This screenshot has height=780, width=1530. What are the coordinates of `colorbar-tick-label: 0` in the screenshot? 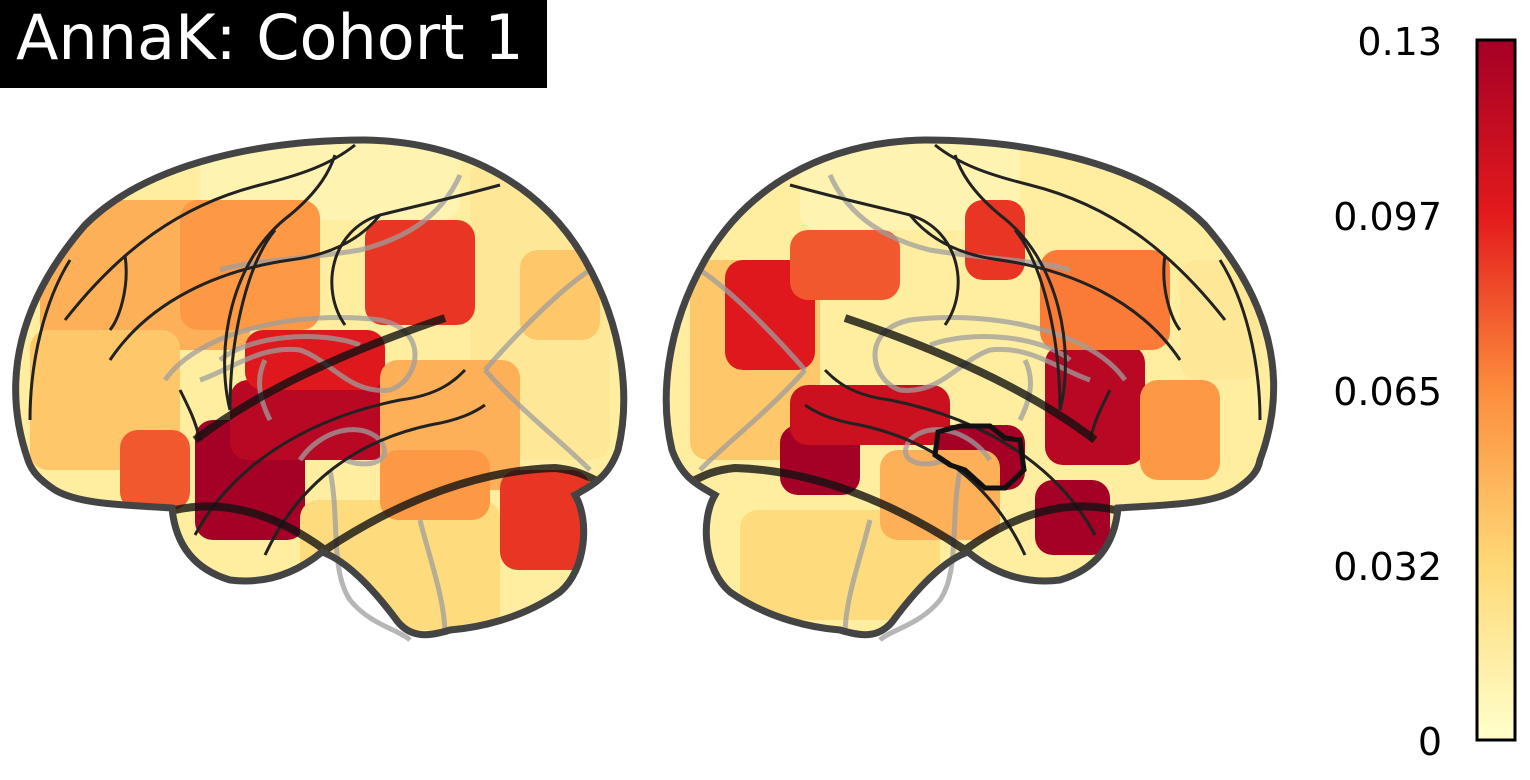 It's located at (1429, 742).